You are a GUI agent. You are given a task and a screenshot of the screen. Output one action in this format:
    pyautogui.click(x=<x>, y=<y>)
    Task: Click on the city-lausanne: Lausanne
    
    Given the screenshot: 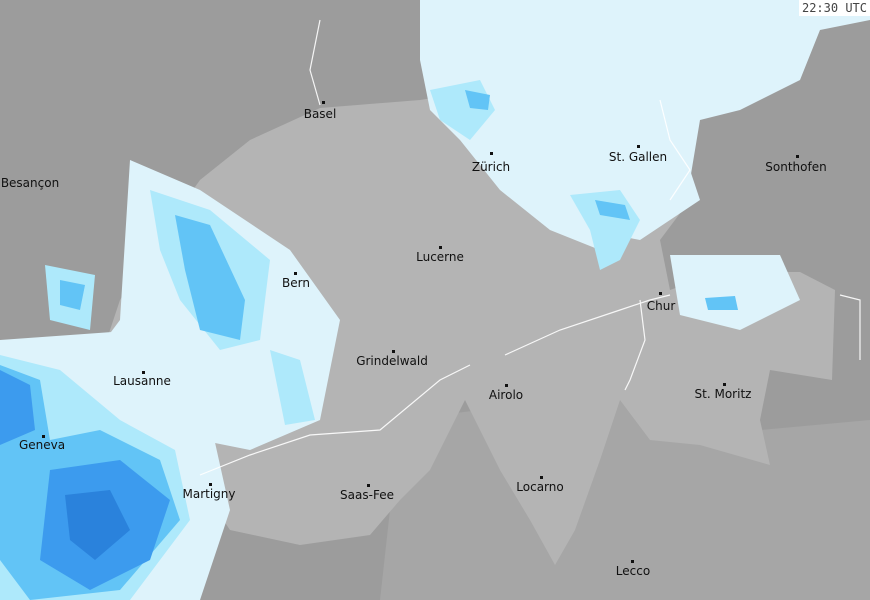 What is the action you would take?
    pyautogui.click(x=142, y=381)
    